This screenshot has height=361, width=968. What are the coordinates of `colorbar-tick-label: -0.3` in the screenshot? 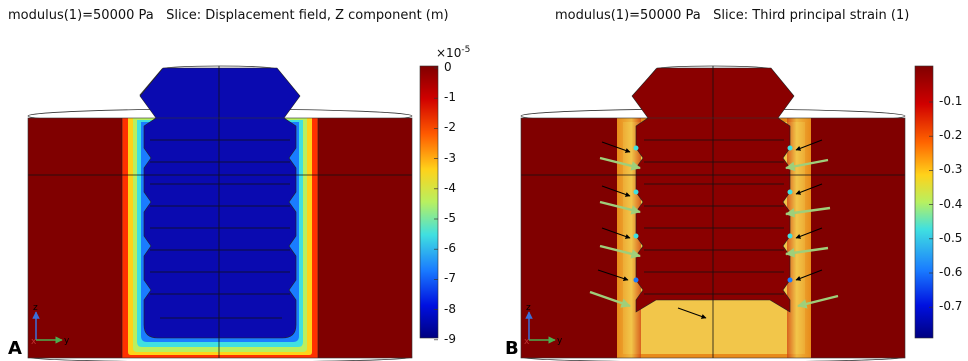 It's located at (951, 169).